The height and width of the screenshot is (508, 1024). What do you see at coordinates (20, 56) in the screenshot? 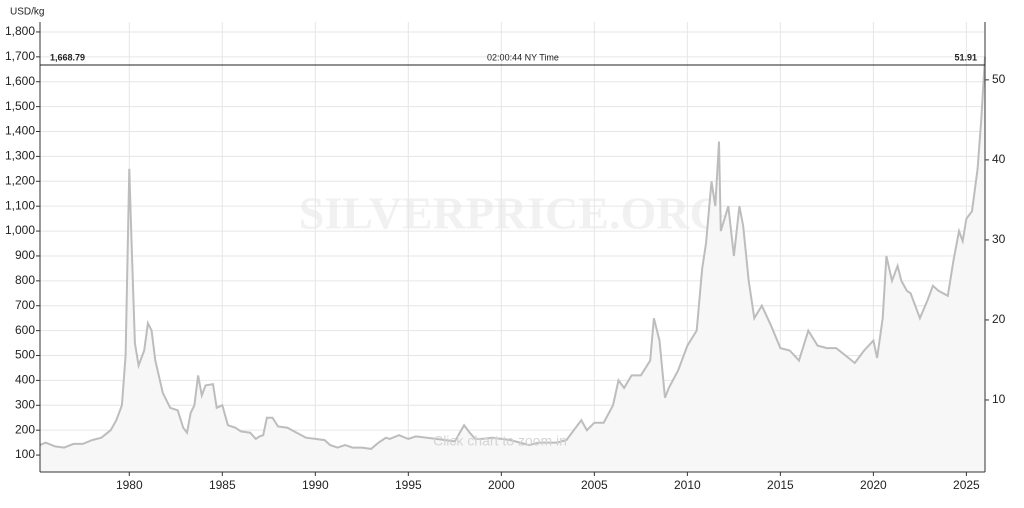
I see `y-tick-label: 1,700` at bounding box center [20, 56].